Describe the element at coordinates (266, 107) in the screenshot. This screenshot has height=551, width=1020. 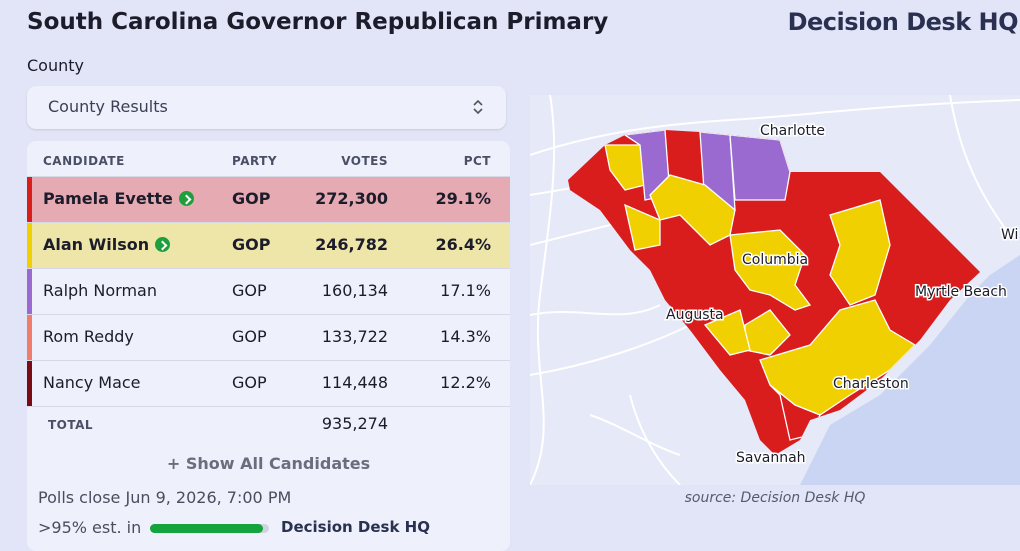
I see `county-select: County Results` at that location.